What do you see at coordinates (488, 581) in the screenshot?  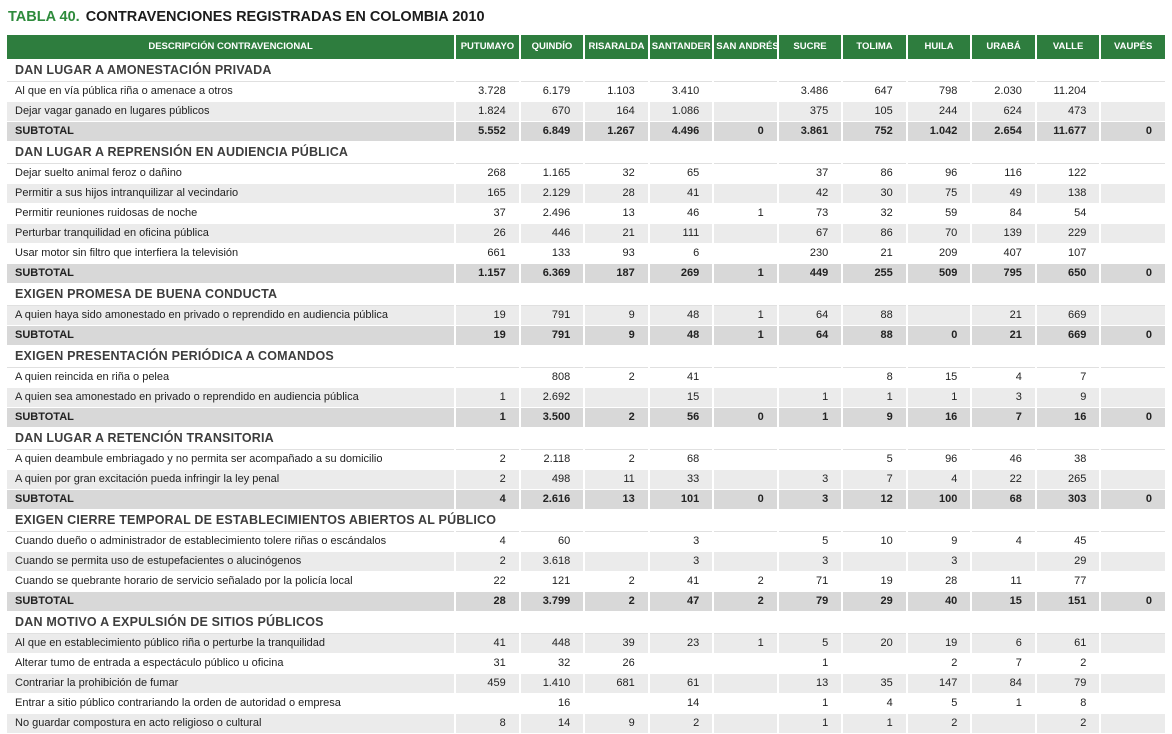 I see `value-cell: 22` at bounding box center [488, 581].